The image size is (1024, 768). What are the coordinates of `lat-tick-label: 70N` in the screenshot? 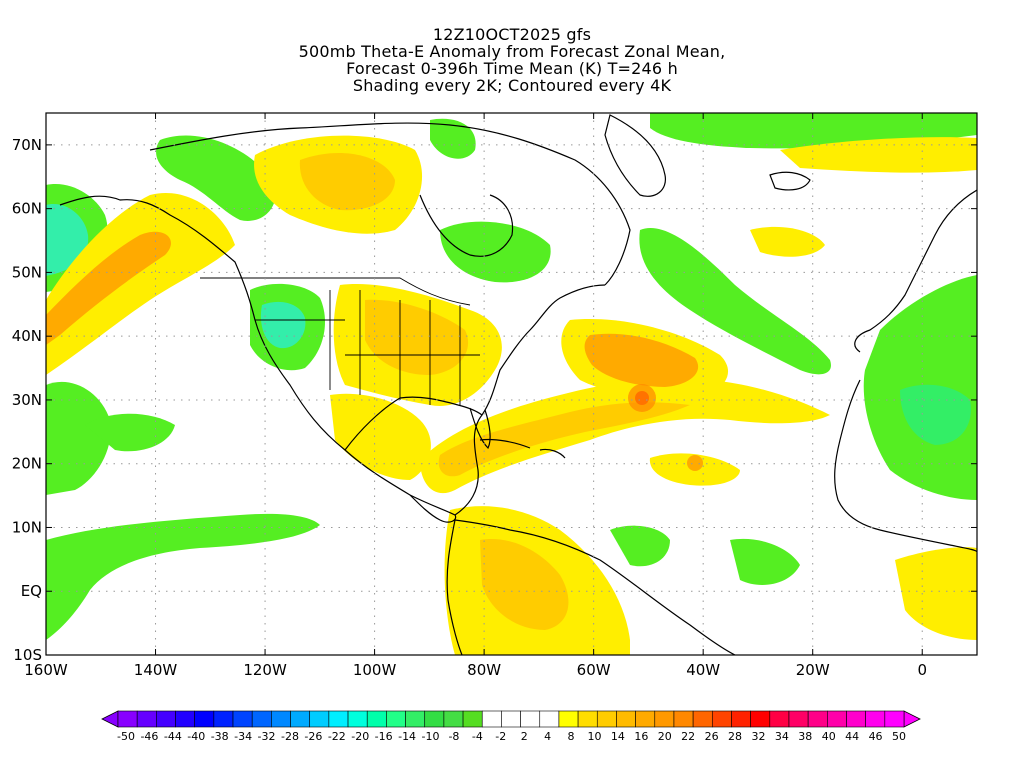 It's located at (27, 145).